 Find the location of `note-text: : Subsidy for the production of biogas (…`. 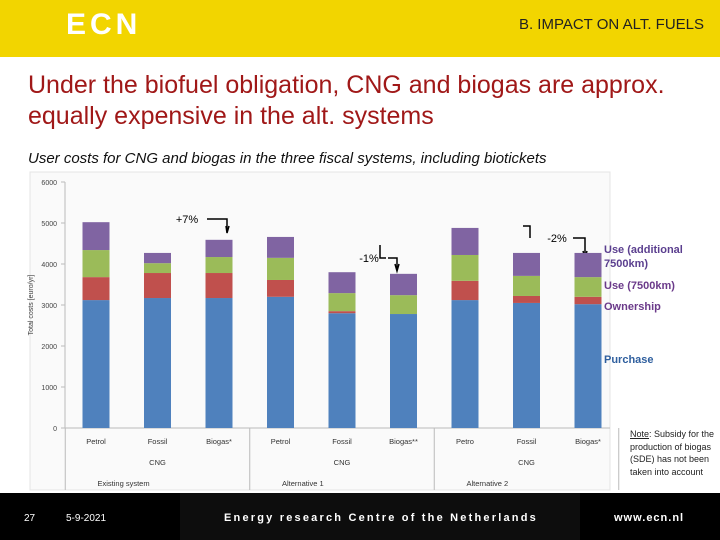

note-text: : Subsidy for the production of biogas (… is located at coordinates (672, 453).